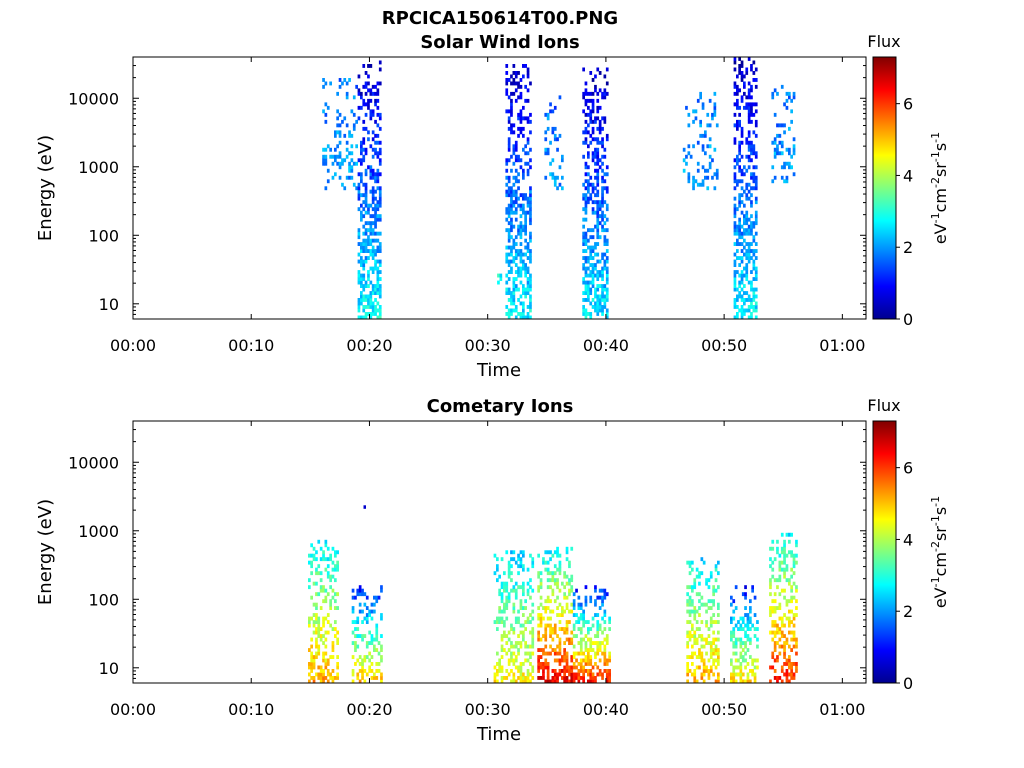 The image size is (1024, 768). What do you see at coordinates (606, 709) in the screenshot?
I see `x-tick-label: 00:40` at bounding box center [606, 709].